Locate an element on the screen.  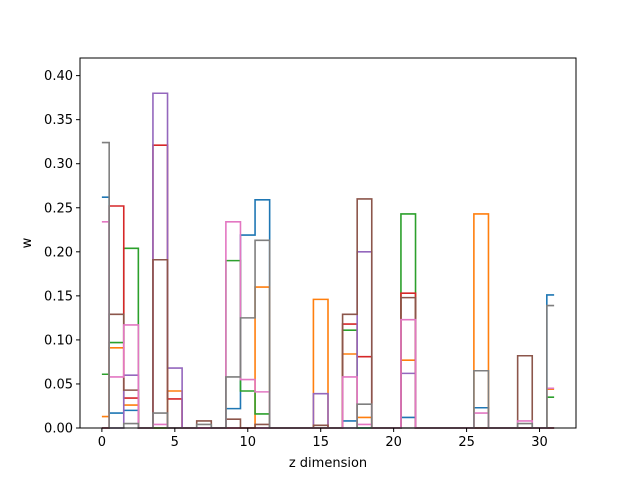
x-axis-label: z dimension is located at coordinates (328, 463).